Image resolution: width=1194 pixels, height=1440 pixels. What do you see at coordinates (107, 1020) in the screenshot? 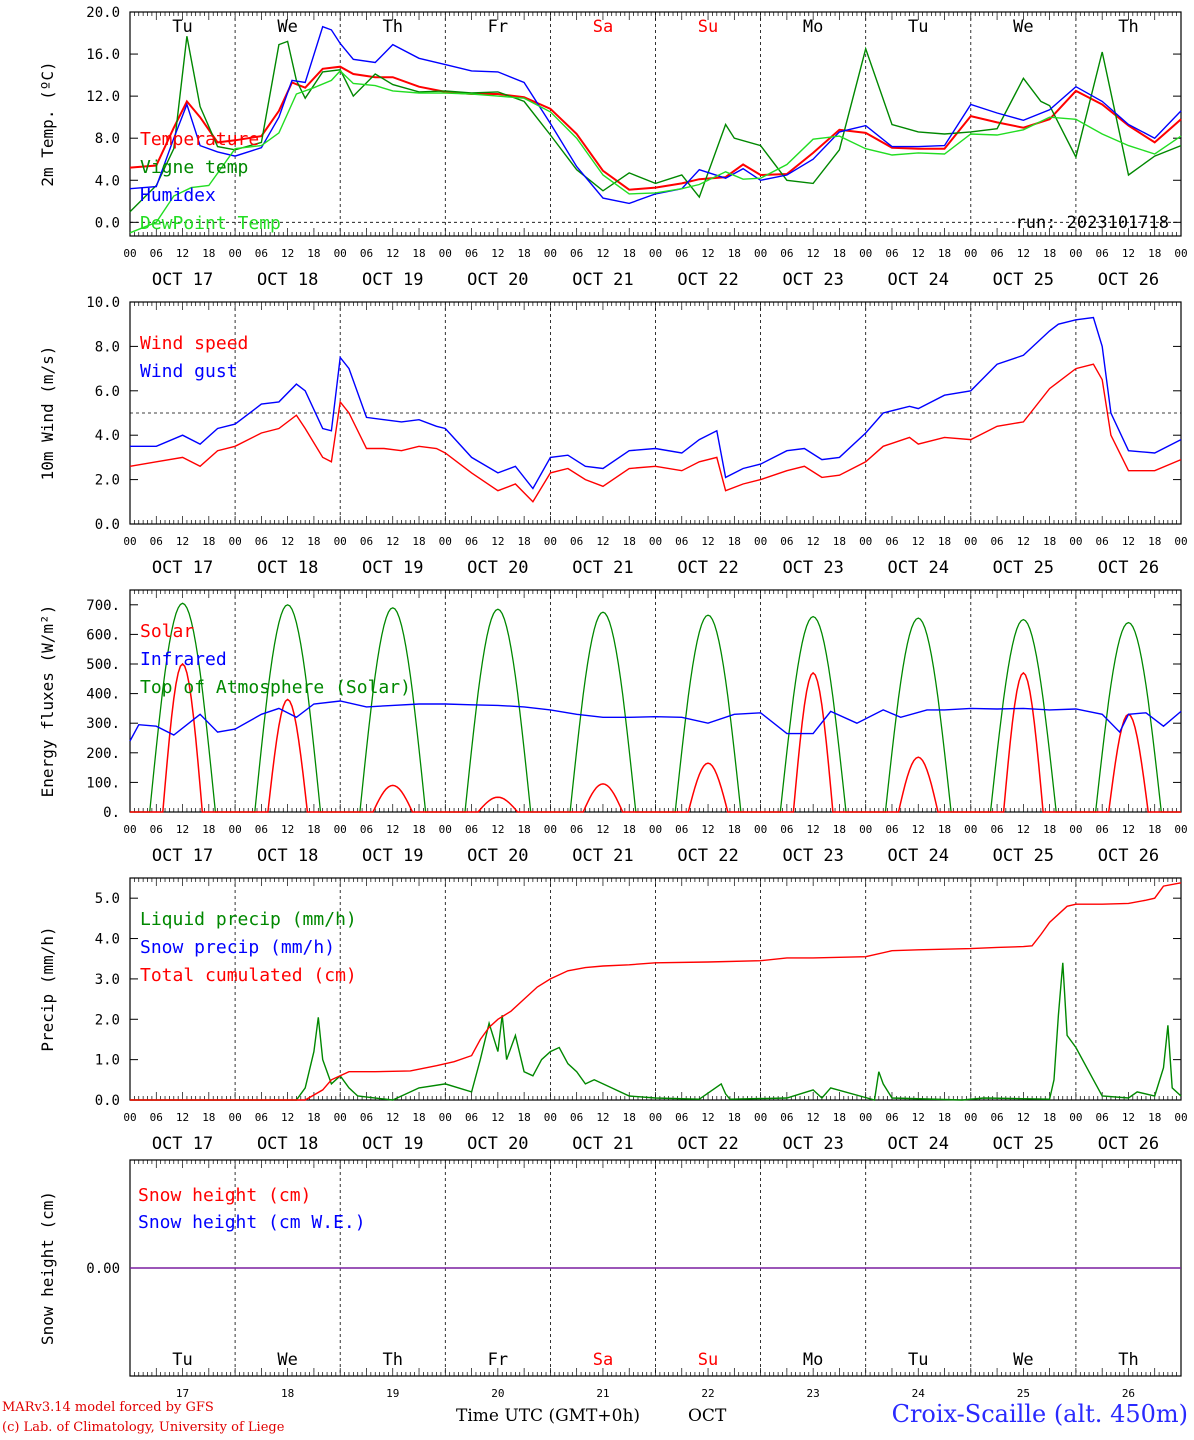
I see `y-tick-label: 2.0` at bounding box center [107, 1020].